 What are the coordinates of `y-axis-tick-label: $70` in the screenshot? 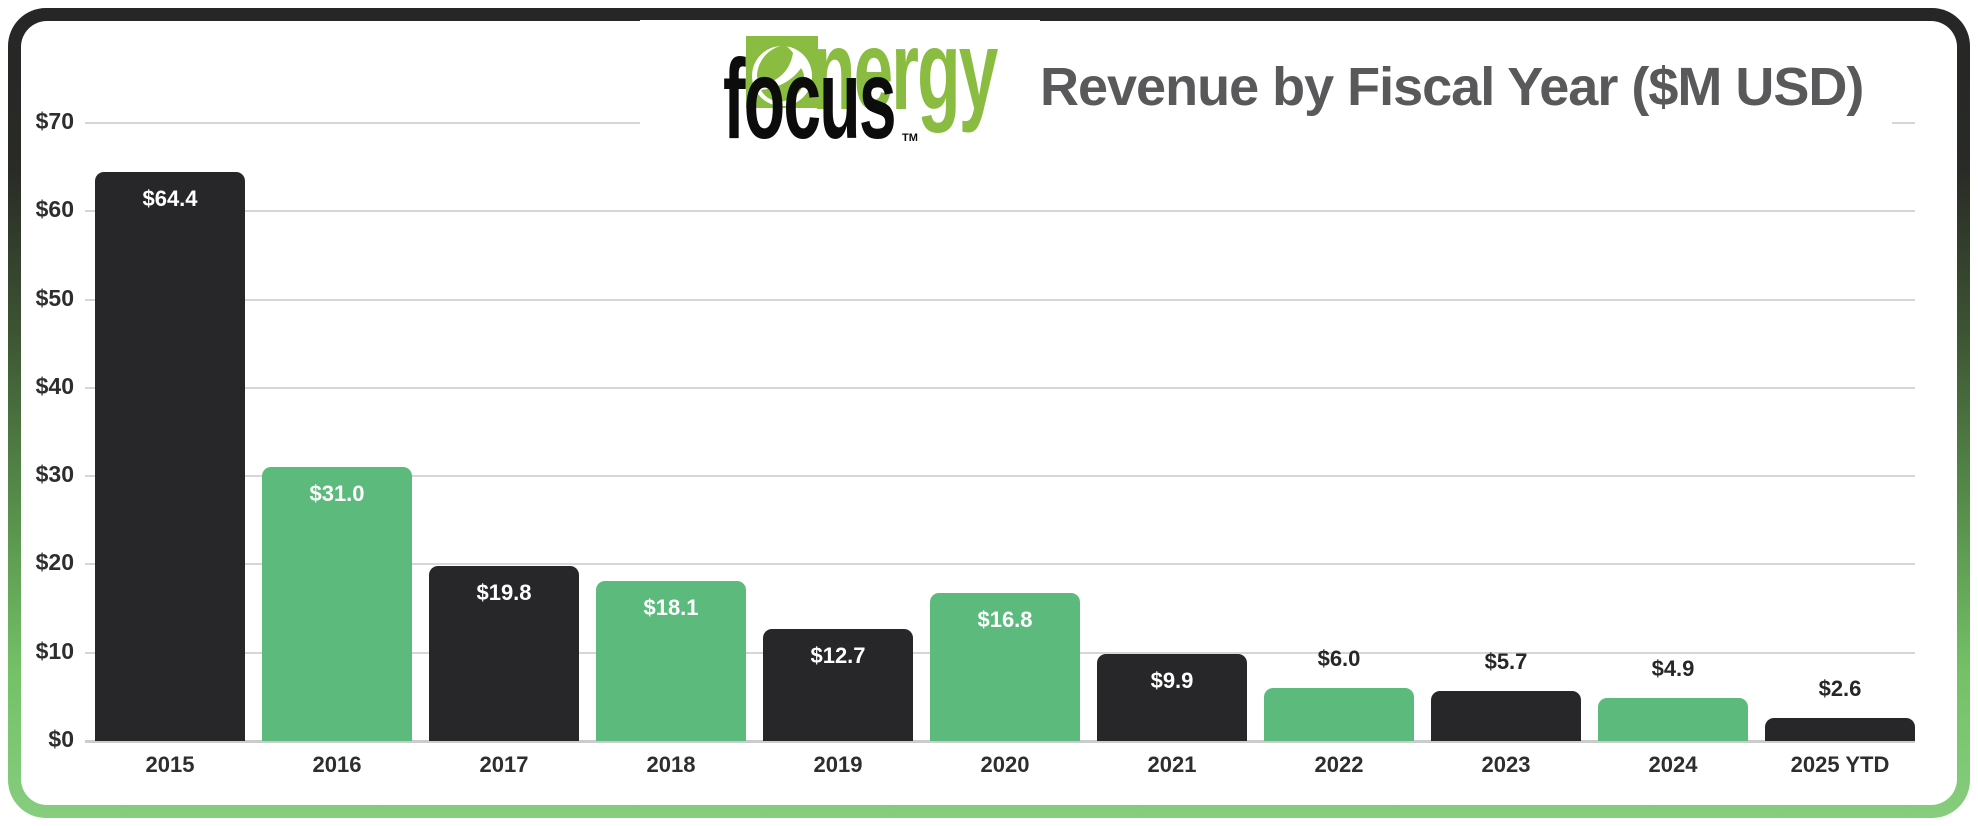 It's located at (54, 121).